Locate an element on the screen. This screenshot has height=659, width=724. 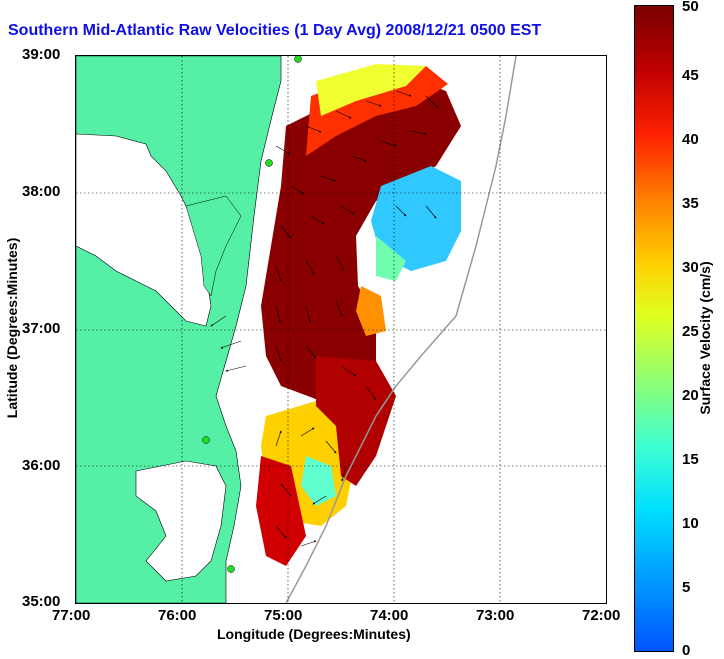
colorbar-tick-label: 25 is located at coordinates (690, 331).